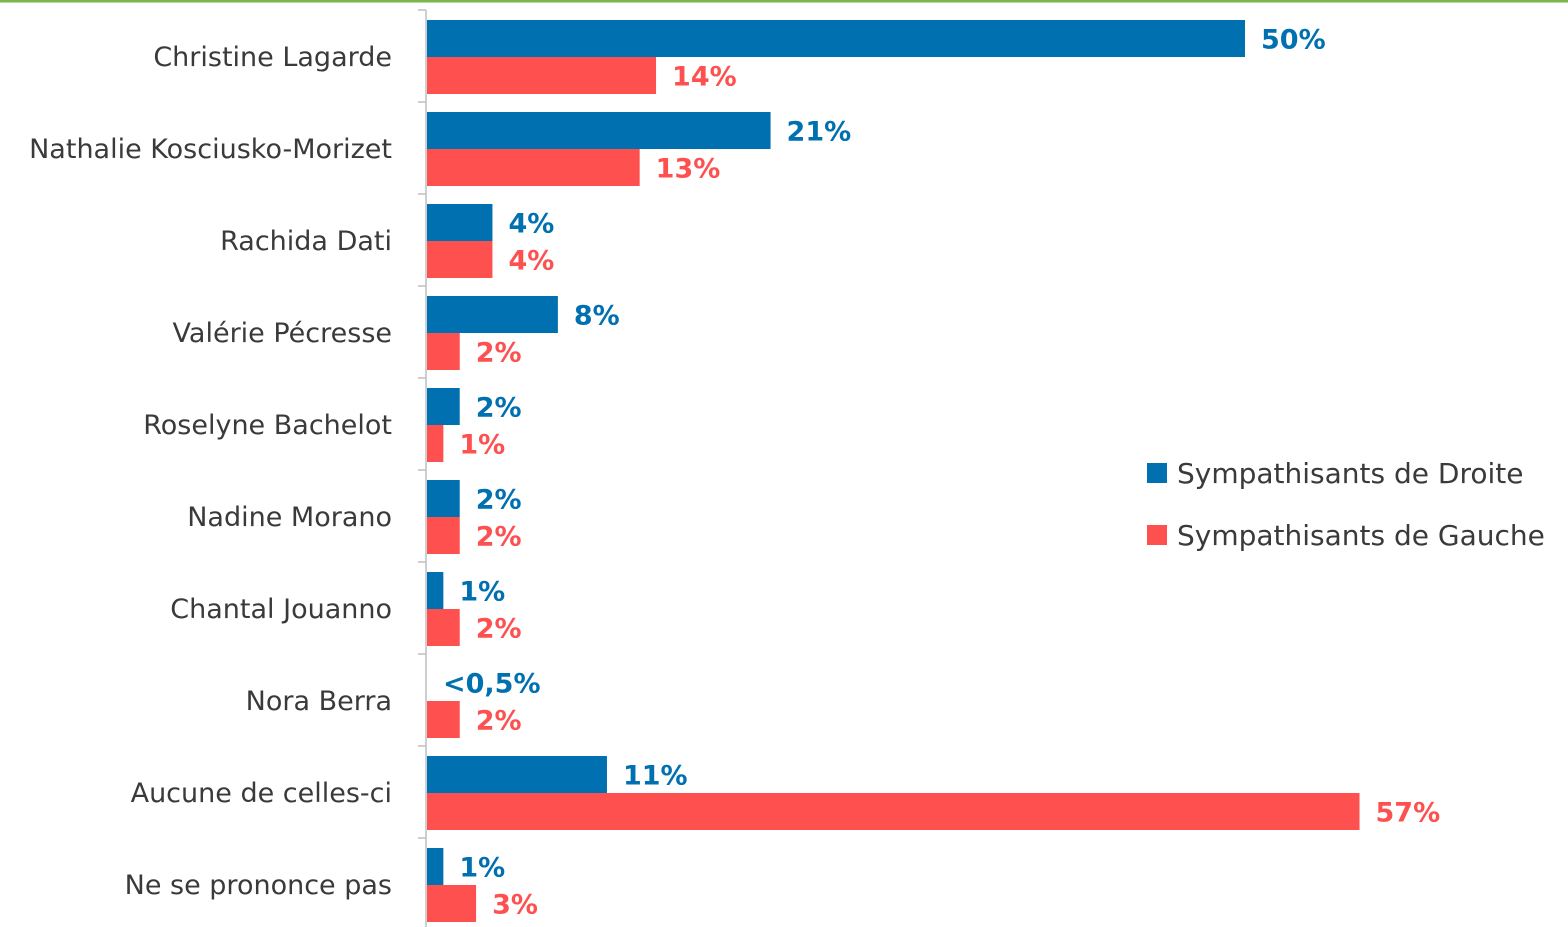  What do you see at coordinates (281, 609) in the screenshot?
I see `category-label: Chantal Jouanno` at bounding box center [281, 609].